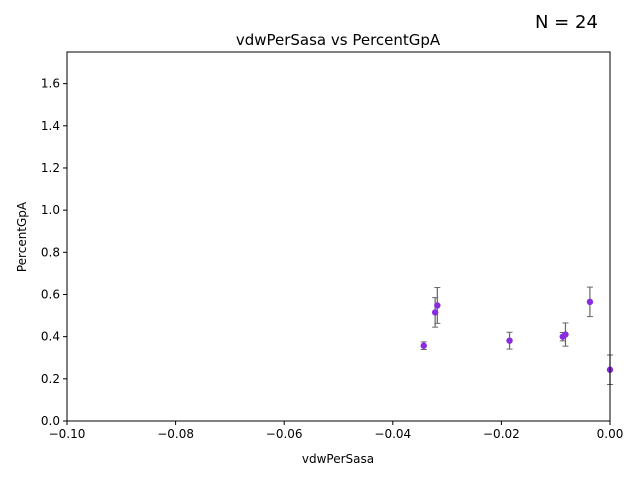  I want to click on y-tick-label: 1.6, so click(50, 84).